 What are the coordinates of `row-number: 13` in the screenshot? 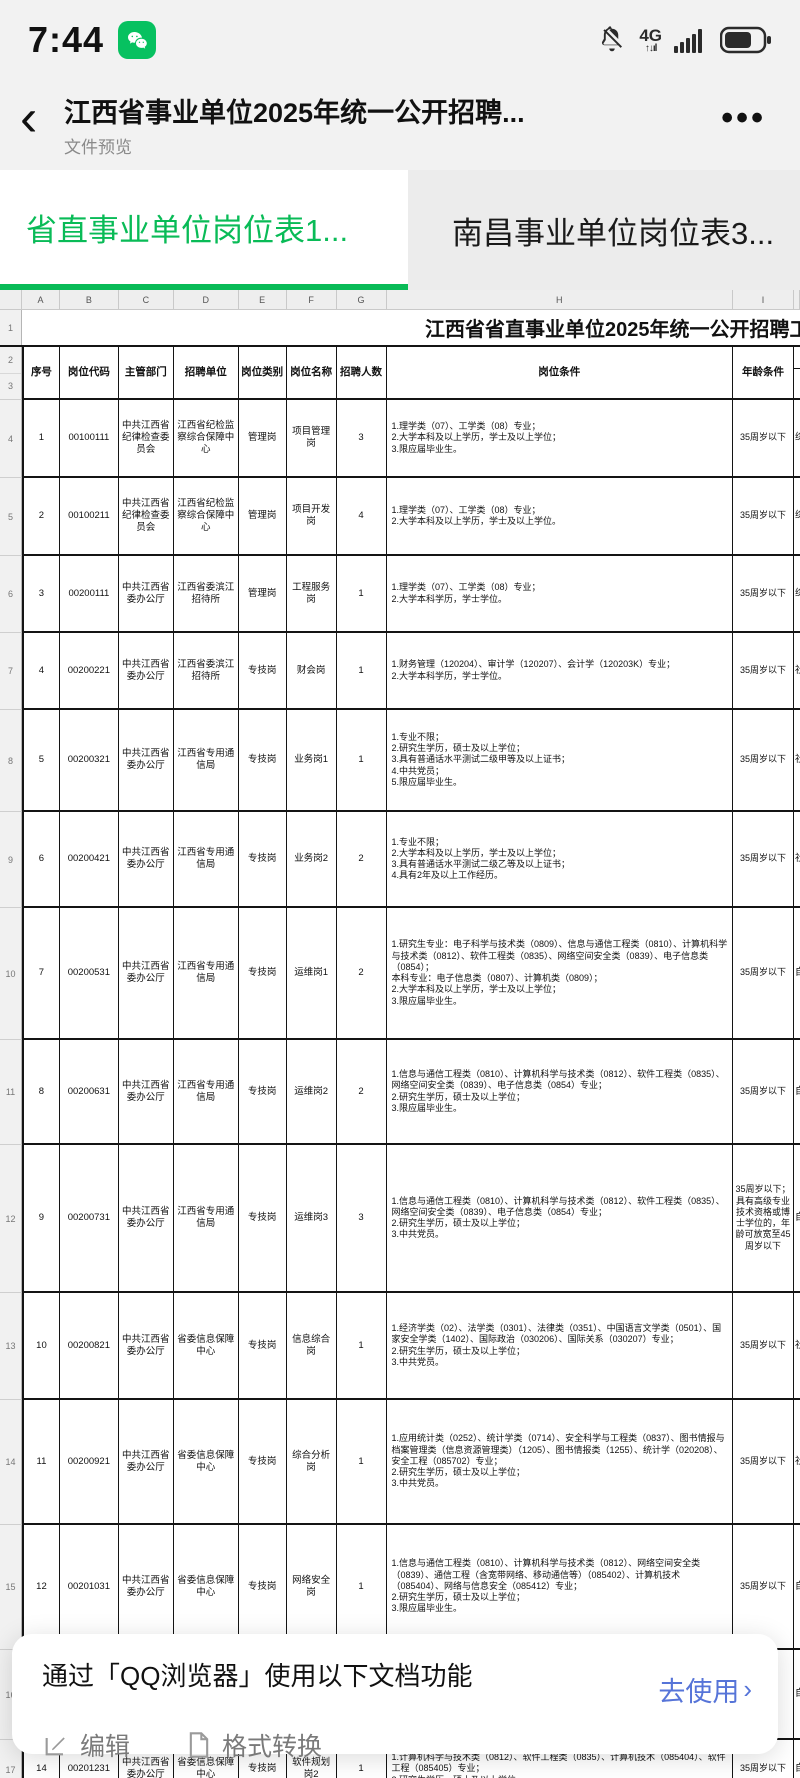 It's located at (11, 1346).